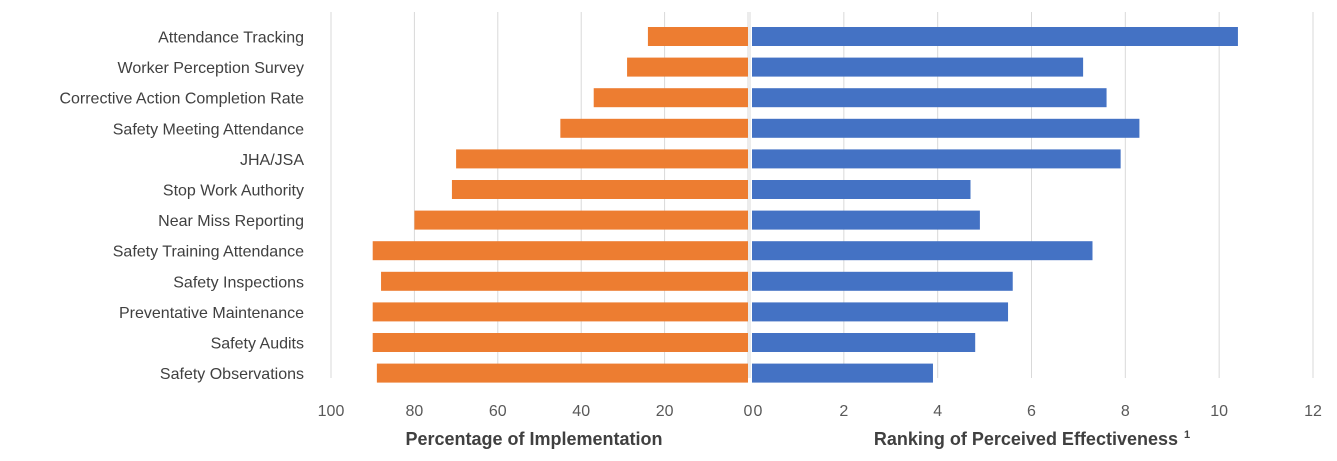 The height and width of the screenshot is (461, 1337). I want to click on left-tick-label: 0, so click(748, 411).